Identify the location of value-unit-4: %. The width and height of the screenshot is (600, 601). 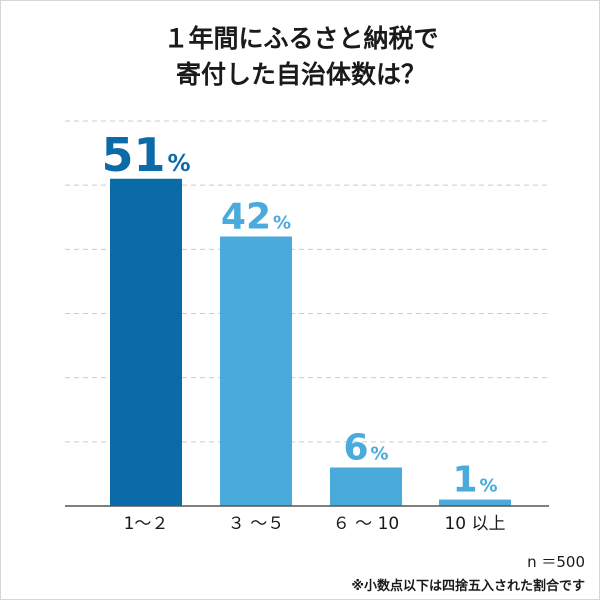
(489, 486).